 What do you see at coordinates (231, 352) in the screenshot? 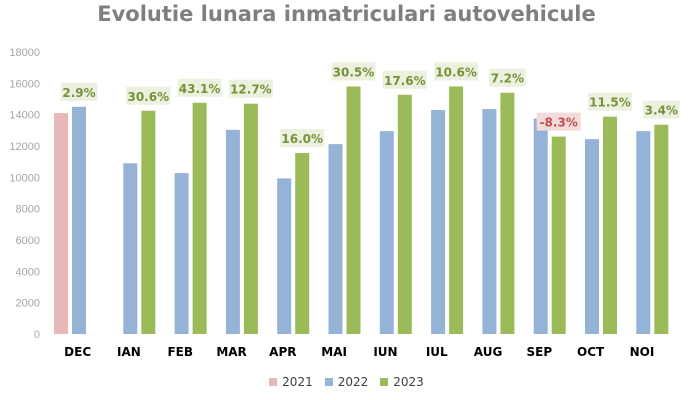
I see `x-tick-label: MAR` at bounding box center [231, 352].